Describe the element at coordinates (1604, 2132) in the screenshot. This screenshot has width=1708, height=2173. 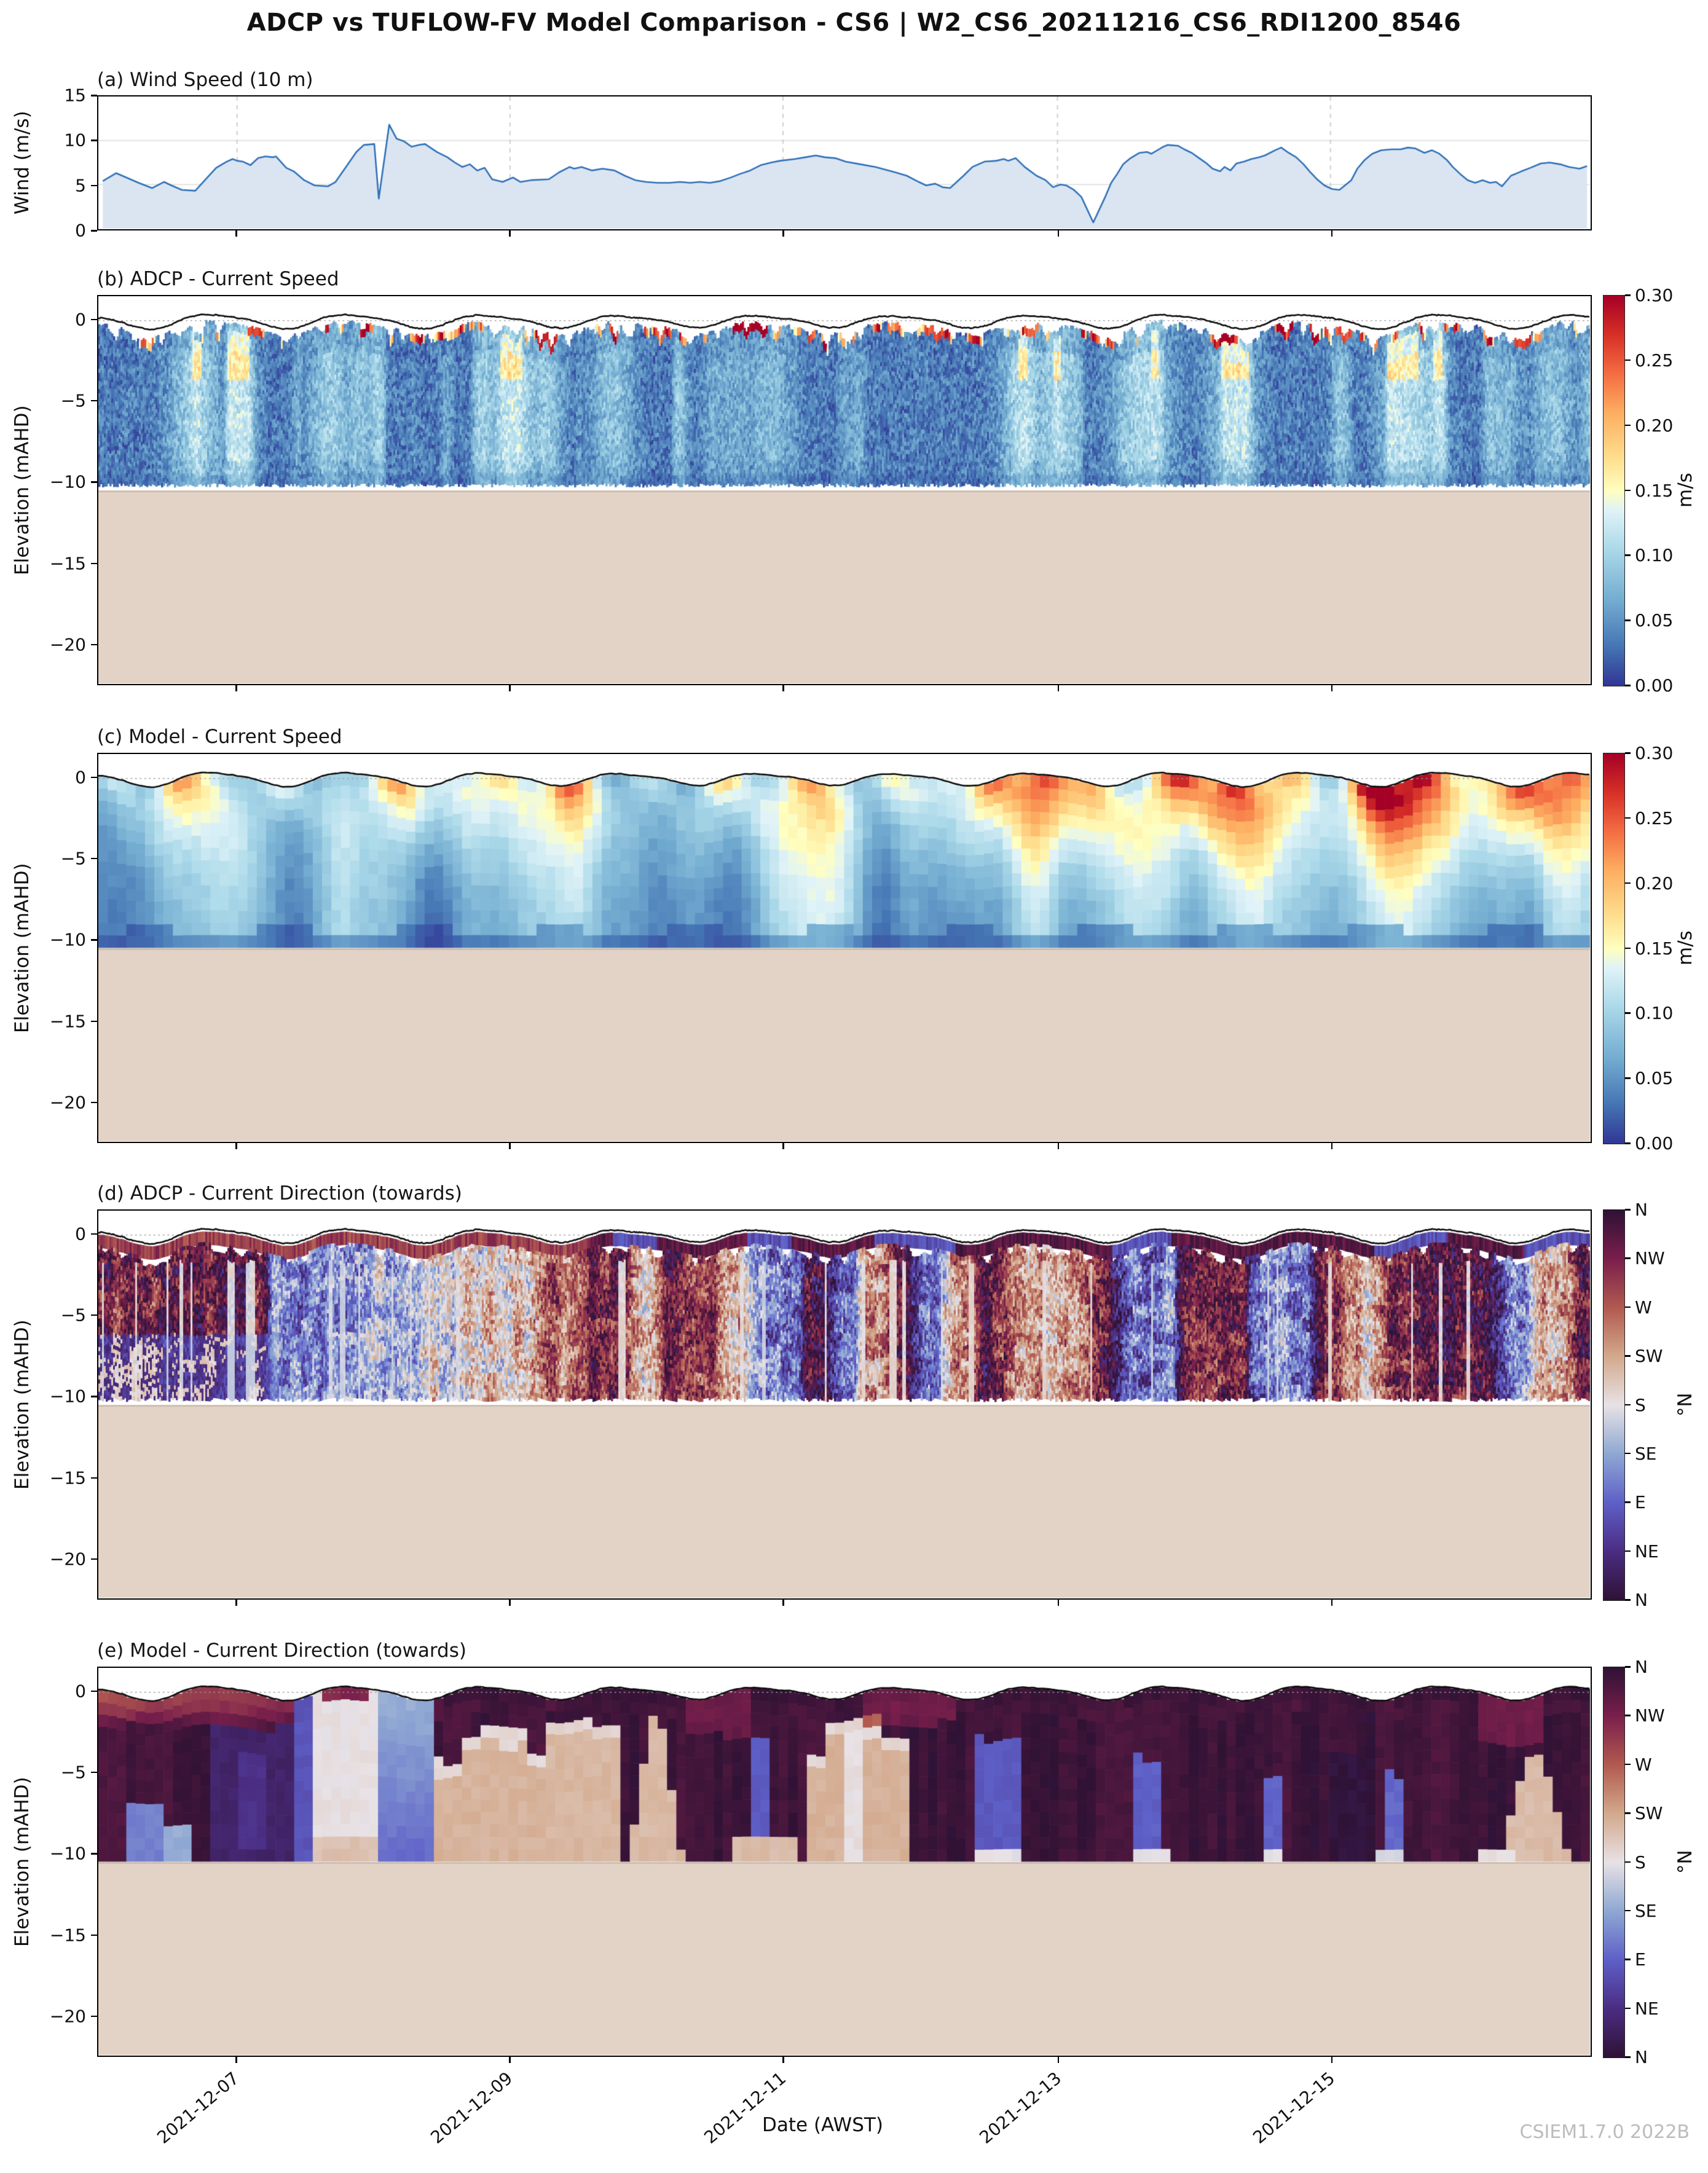
I see `watermark: CSIEM1.7.0 2022B` at that location.